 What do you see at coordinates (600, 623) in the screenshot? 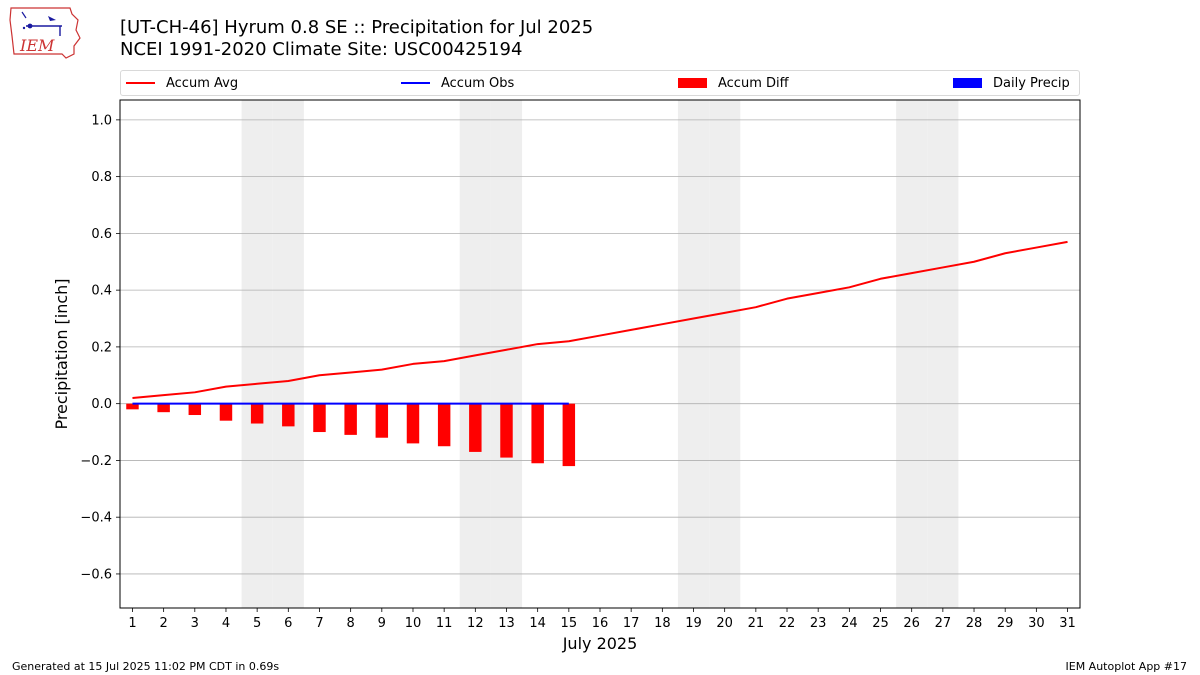
I see `x-tick-label: 16` at bounding box center [600, 623].